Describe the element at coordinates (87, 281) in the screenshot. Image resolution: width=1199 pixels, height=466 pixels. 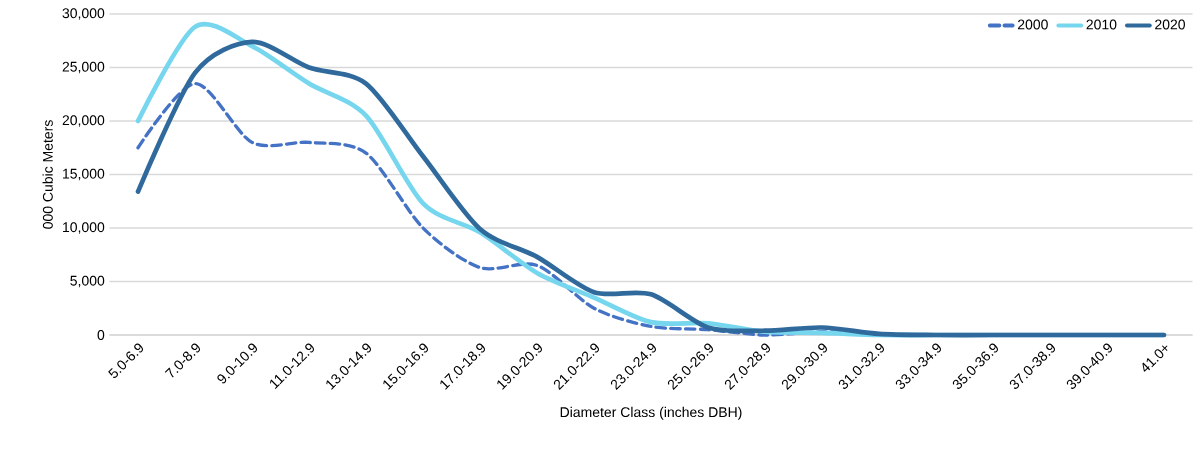
I see `y-tick-label: 5,000` at that location.